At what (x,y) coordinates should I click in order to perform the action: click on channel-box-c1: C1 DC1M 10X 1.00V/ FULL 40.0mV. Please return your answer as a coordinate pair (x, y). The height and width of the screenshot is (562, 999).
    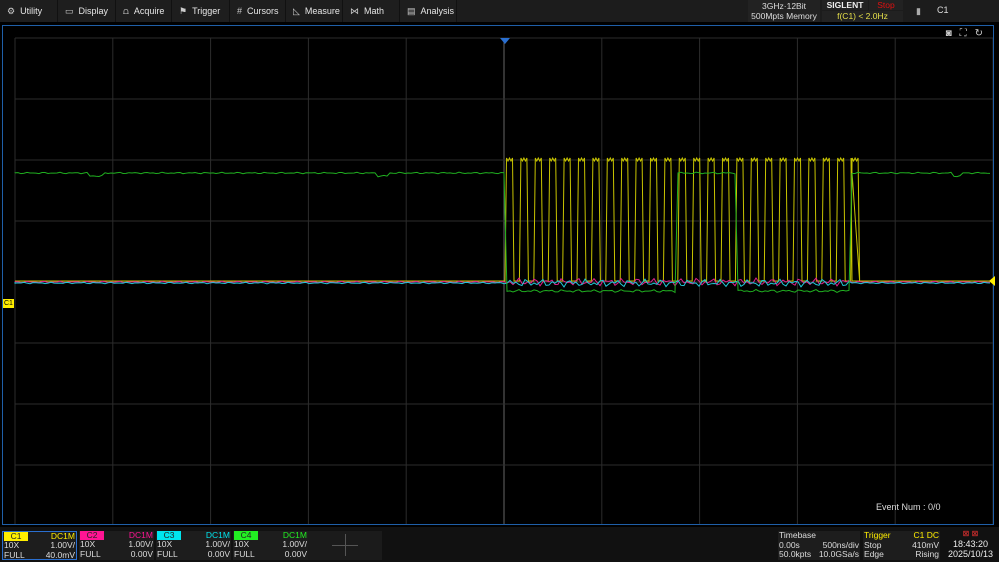
    Looking at the image, I should click on (39, 545).